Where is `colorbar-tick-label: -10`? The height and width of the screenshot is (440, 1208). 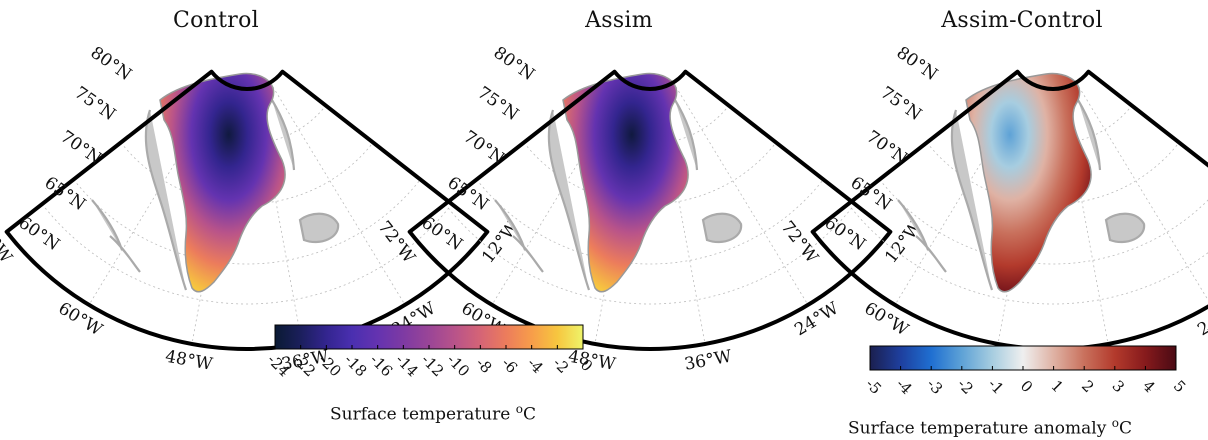
colorbar-tick-label: -10 is located at coordinates (458, 366).